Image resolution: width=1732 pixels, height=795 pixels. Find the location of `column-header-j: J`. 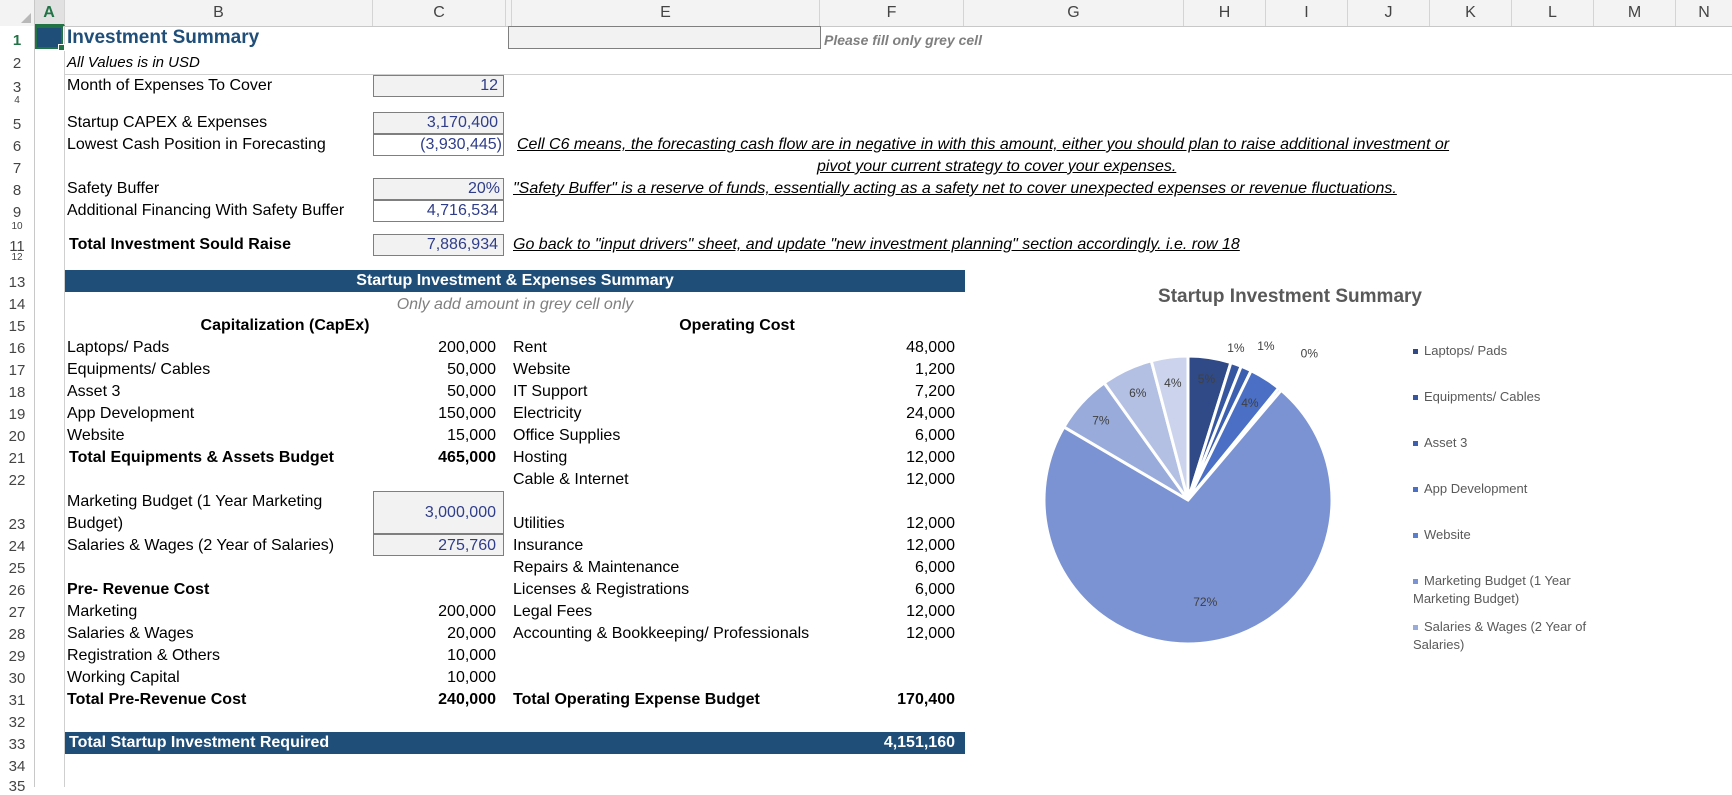

column-header-j: J is located at coordinates (1389, 13).